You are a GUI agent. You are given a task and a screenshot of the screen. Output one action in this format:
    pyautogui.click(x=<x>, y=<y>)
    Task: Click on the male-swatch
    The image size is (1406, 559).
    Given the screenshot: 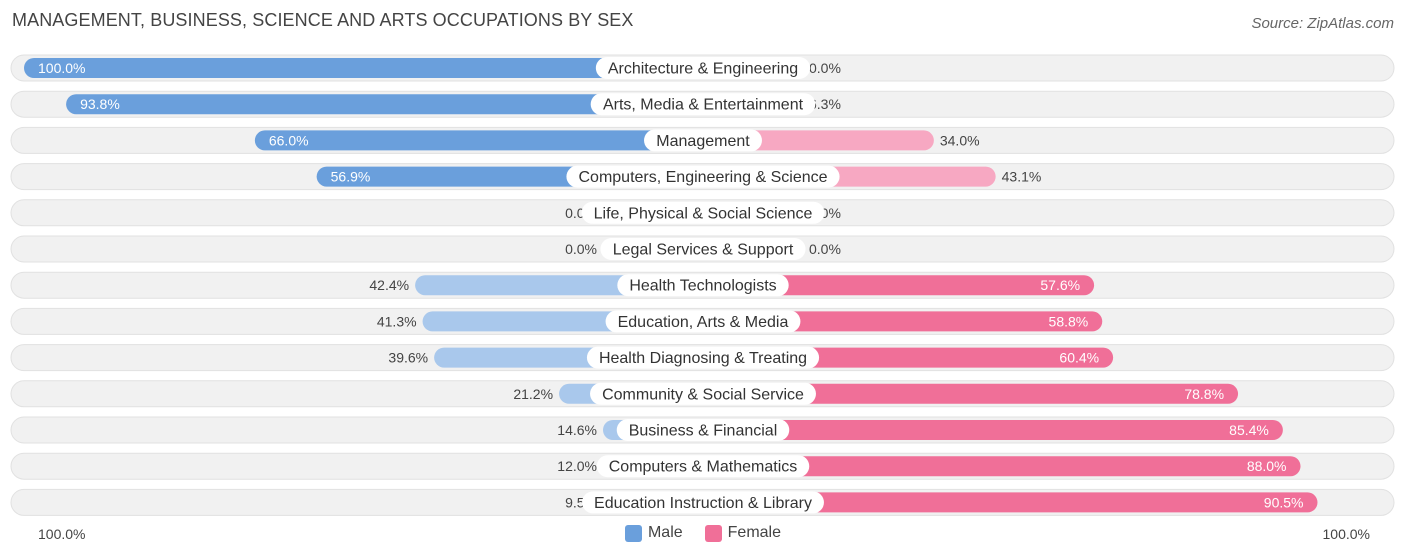 What is the action you would take?
    pyautogui.click(x=633, y=533)
    